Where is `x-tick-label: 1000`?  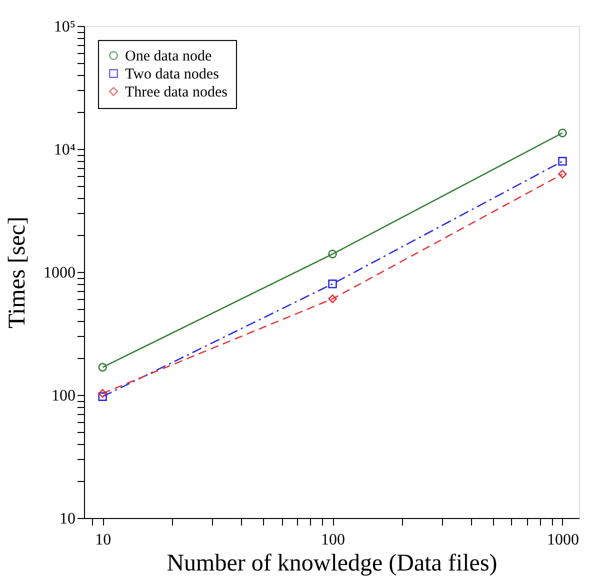 x-tick-label: 1000 is located at coordinates (562, 540).